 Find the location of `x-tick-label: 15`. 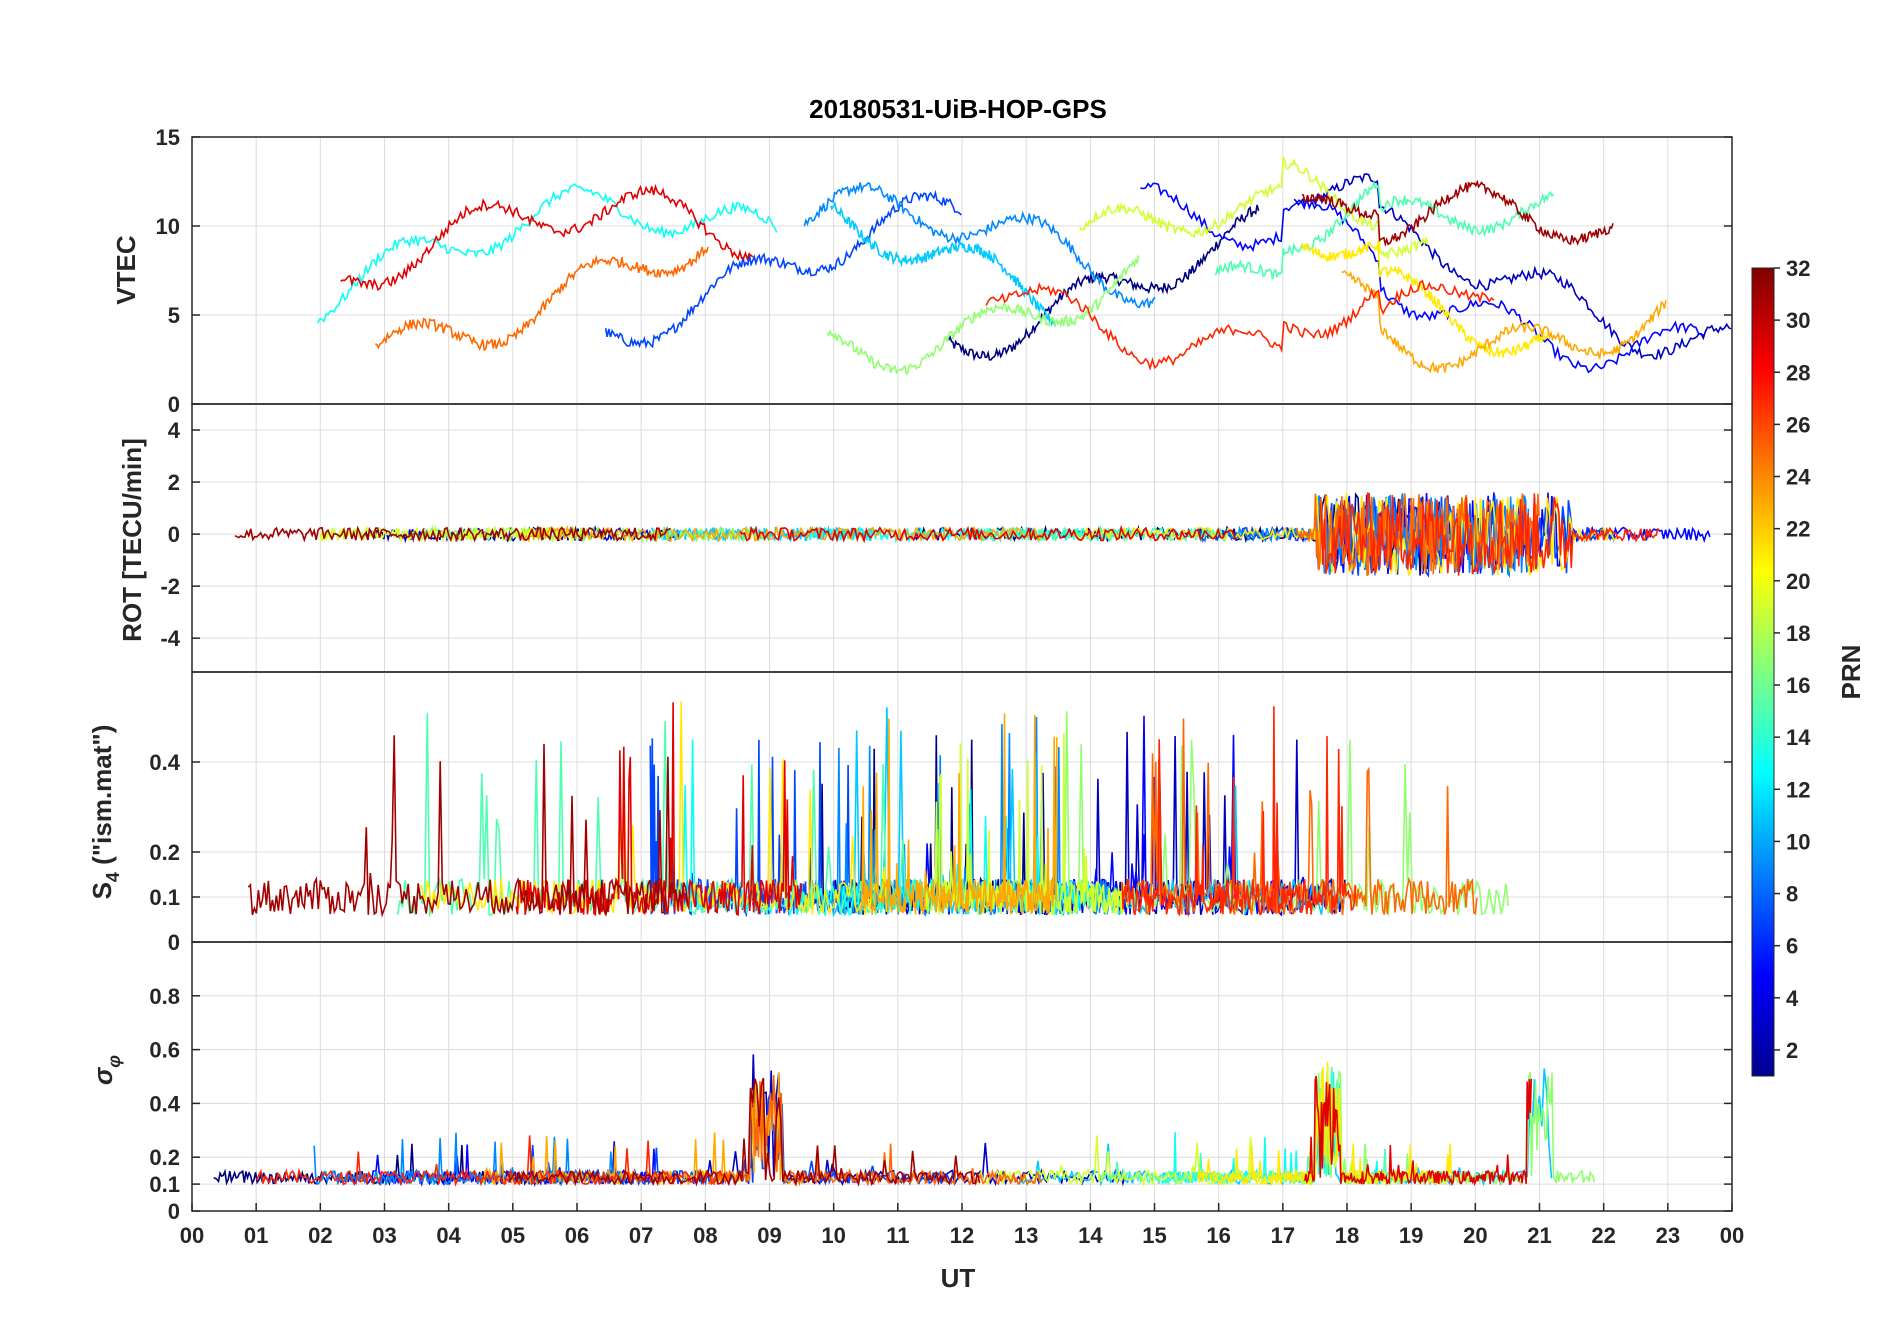

x-tick-label: 15 is located at coordinates (1154, 1235).